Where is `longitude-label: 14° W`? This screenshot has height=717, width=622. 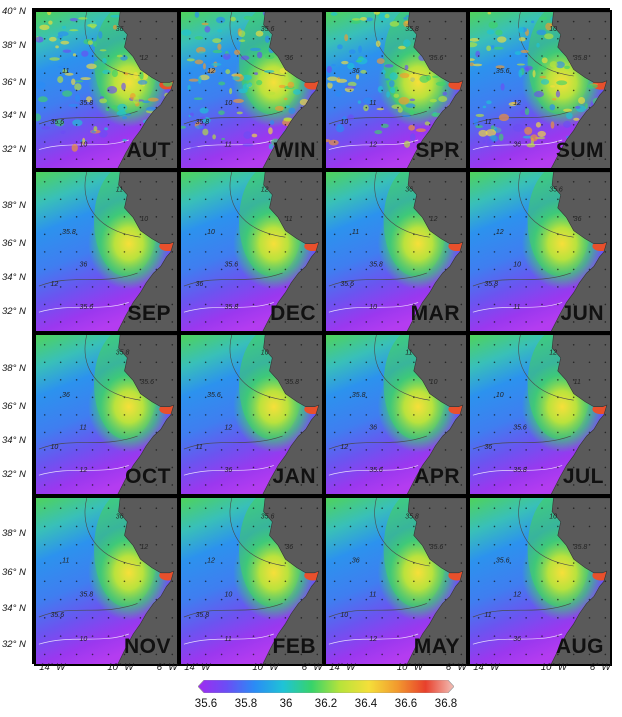 longitude-label: 14° W is located at coordinates (342, 667).